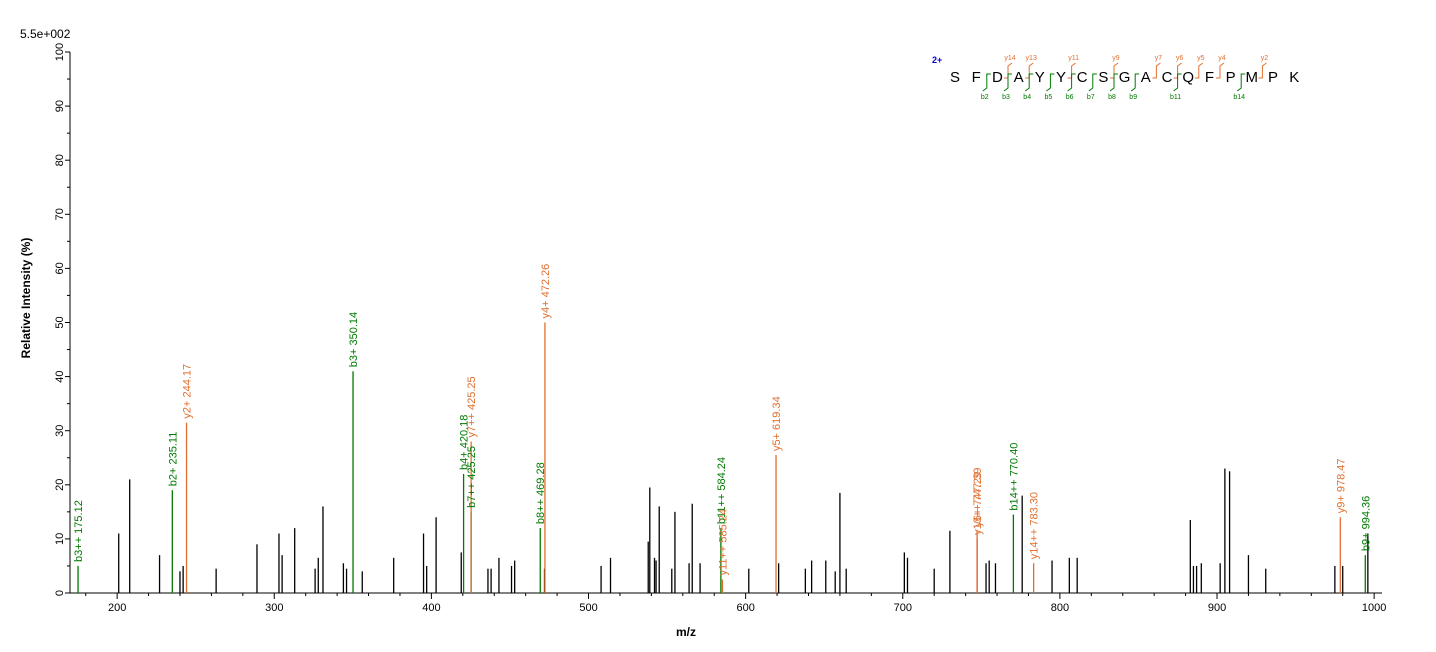  What do you see at coordinates (1239, 97) in the screenshot?
I see `b-ion-label: b14` at bounding box center [1239, 97].